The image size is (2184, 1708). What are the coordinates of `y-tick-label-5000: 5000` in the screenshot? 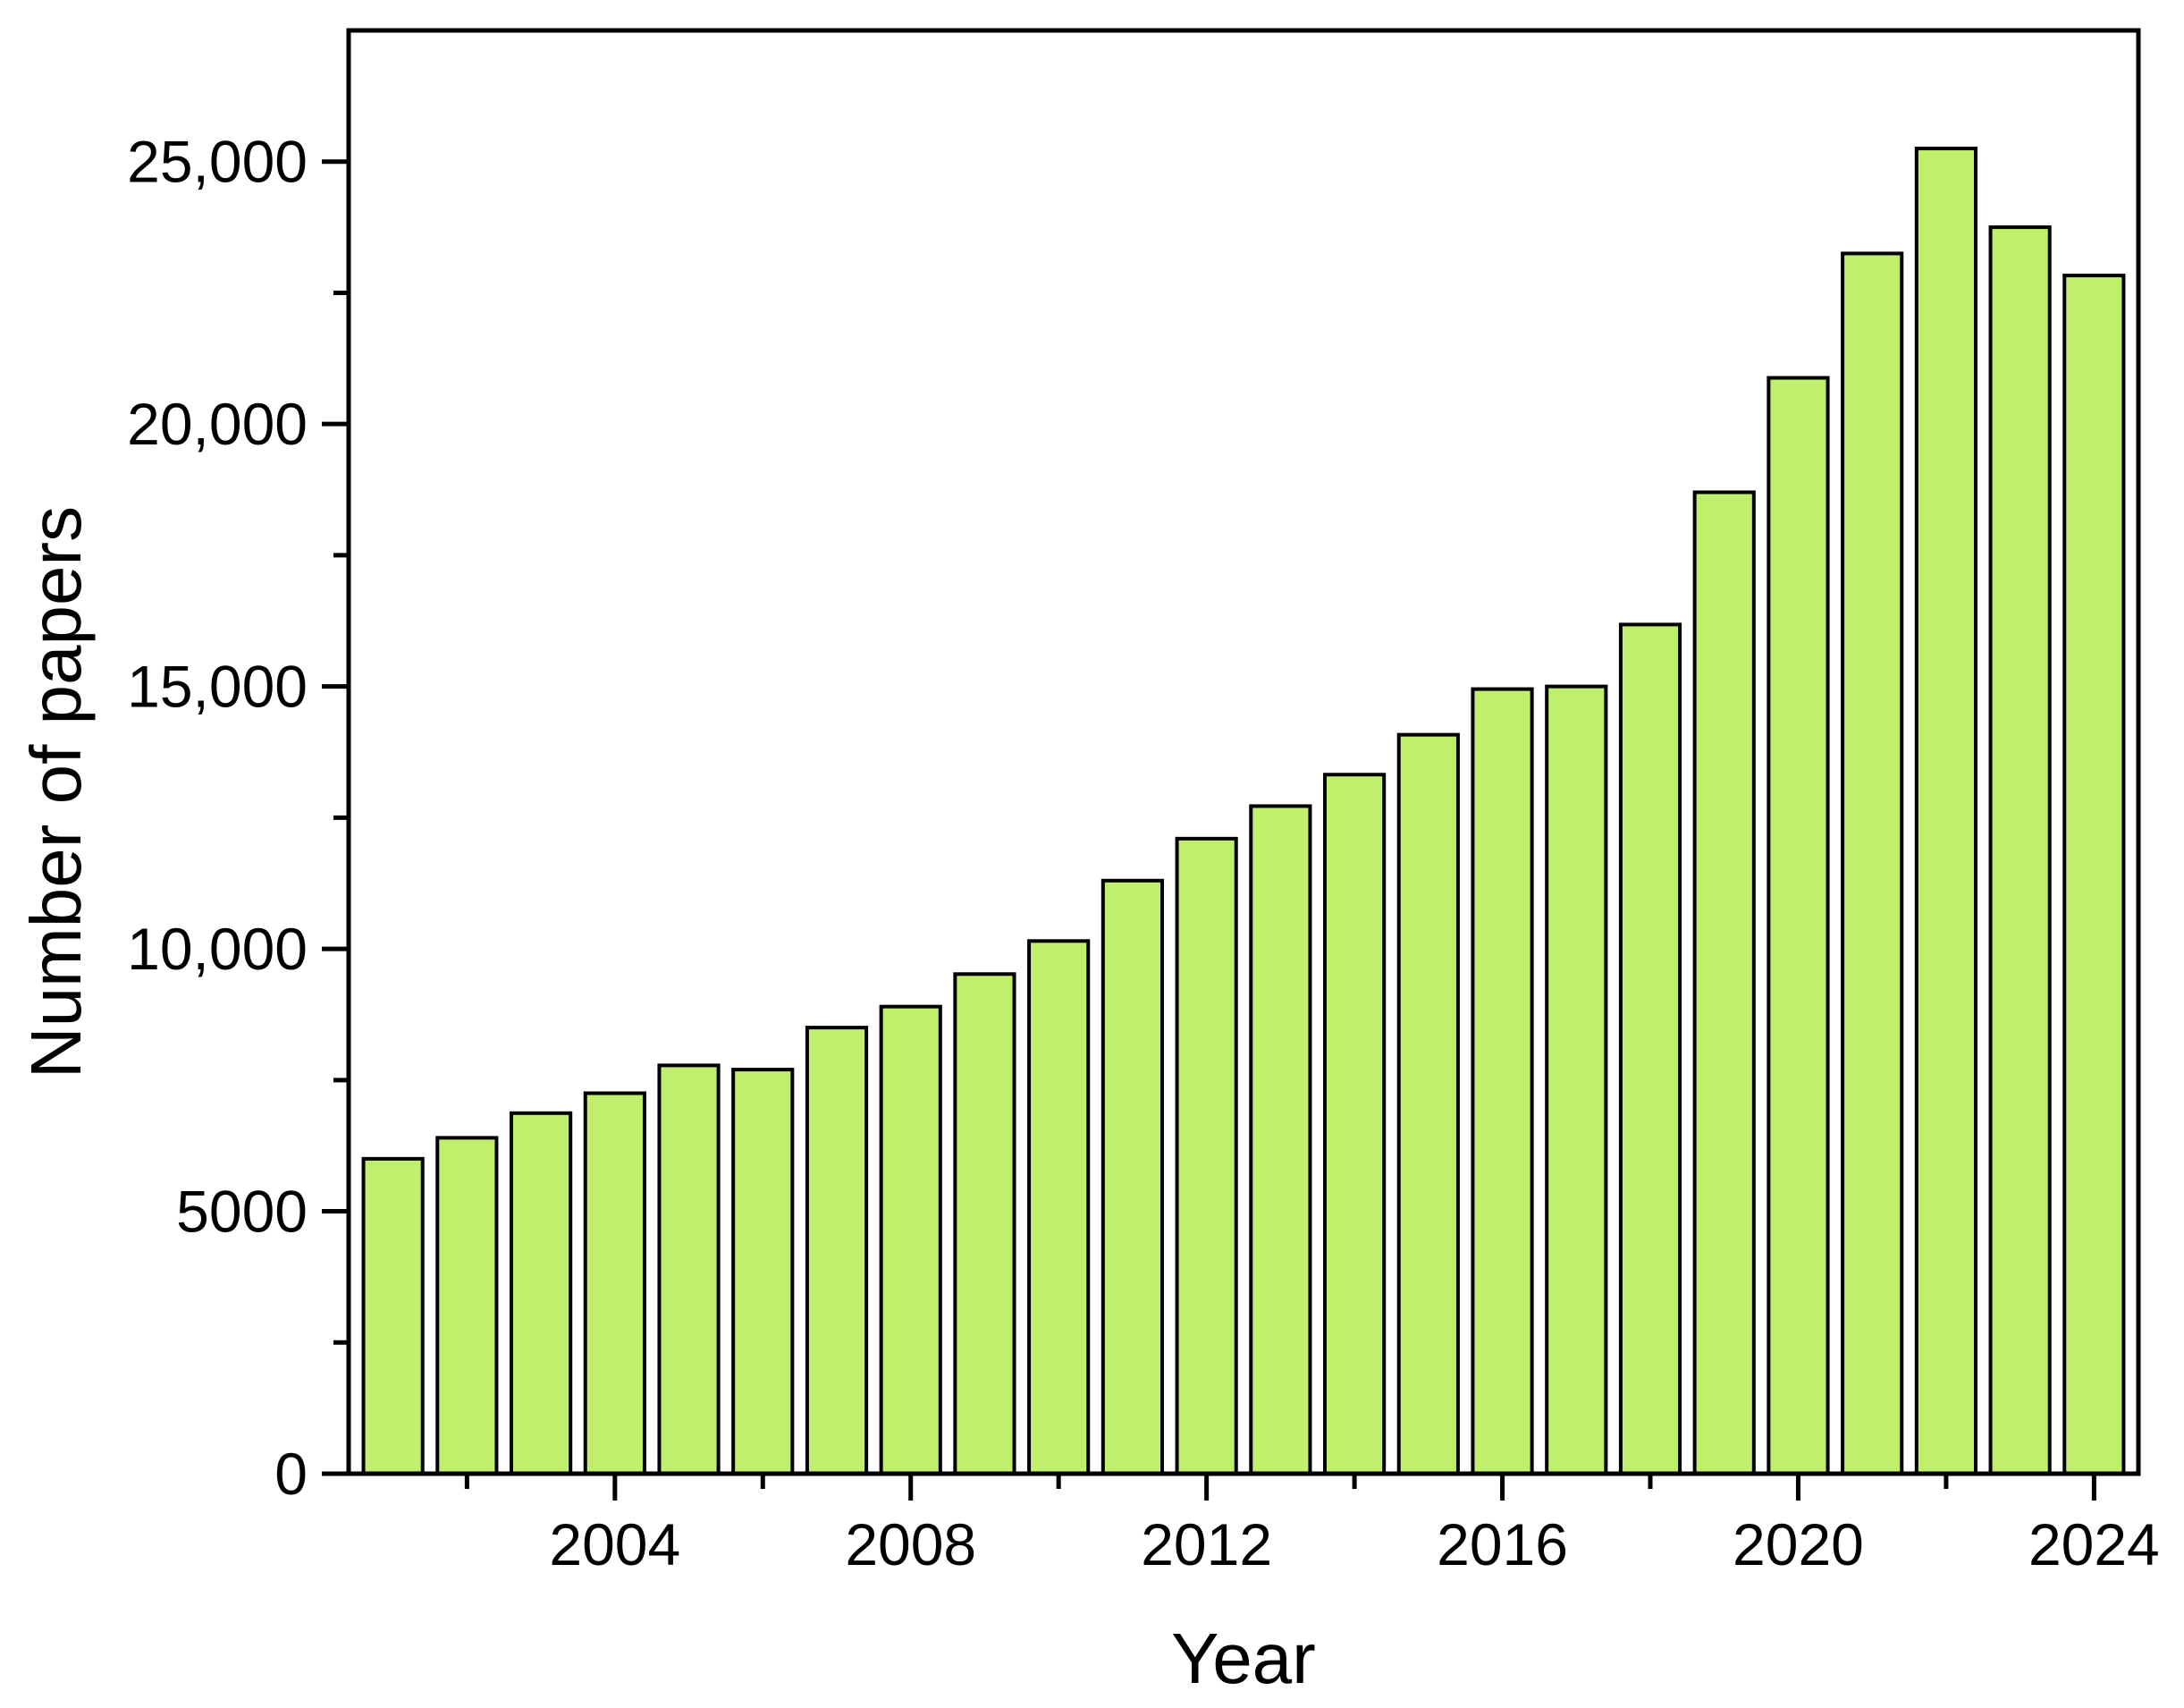 It's located at (242, 1212).